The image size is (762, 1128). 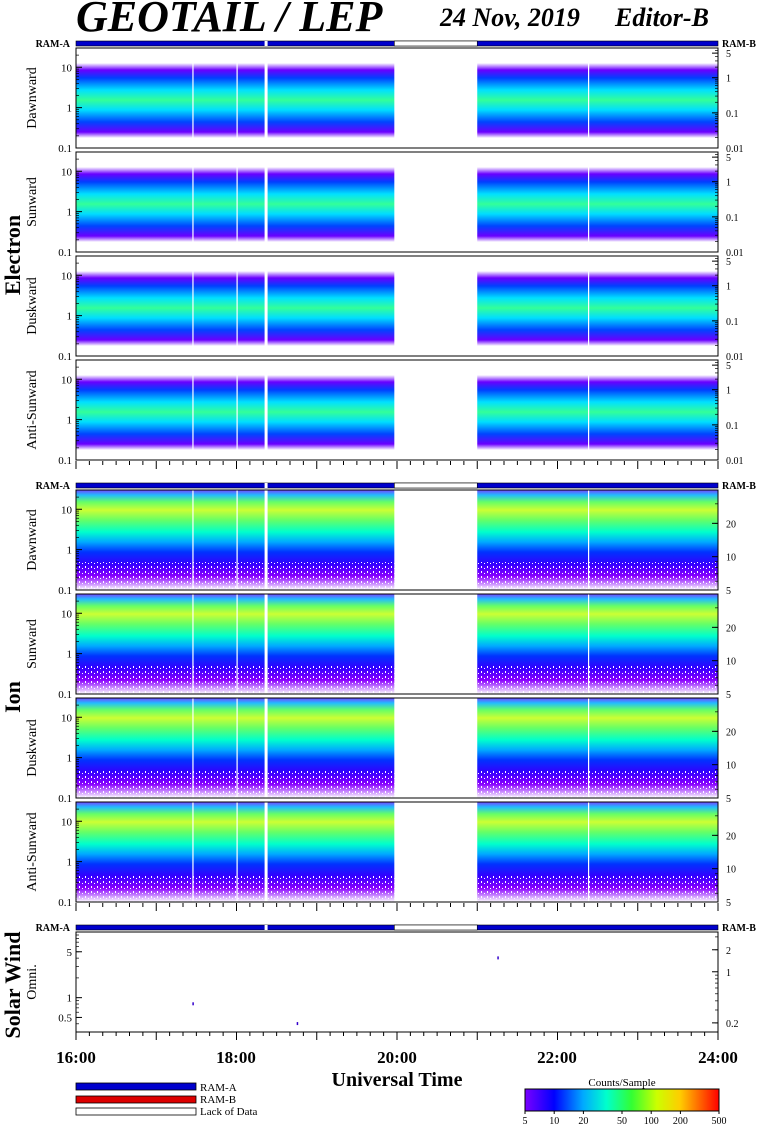 I want to click on colorbar-tick-label: 100, so click(x=651, y=1121).